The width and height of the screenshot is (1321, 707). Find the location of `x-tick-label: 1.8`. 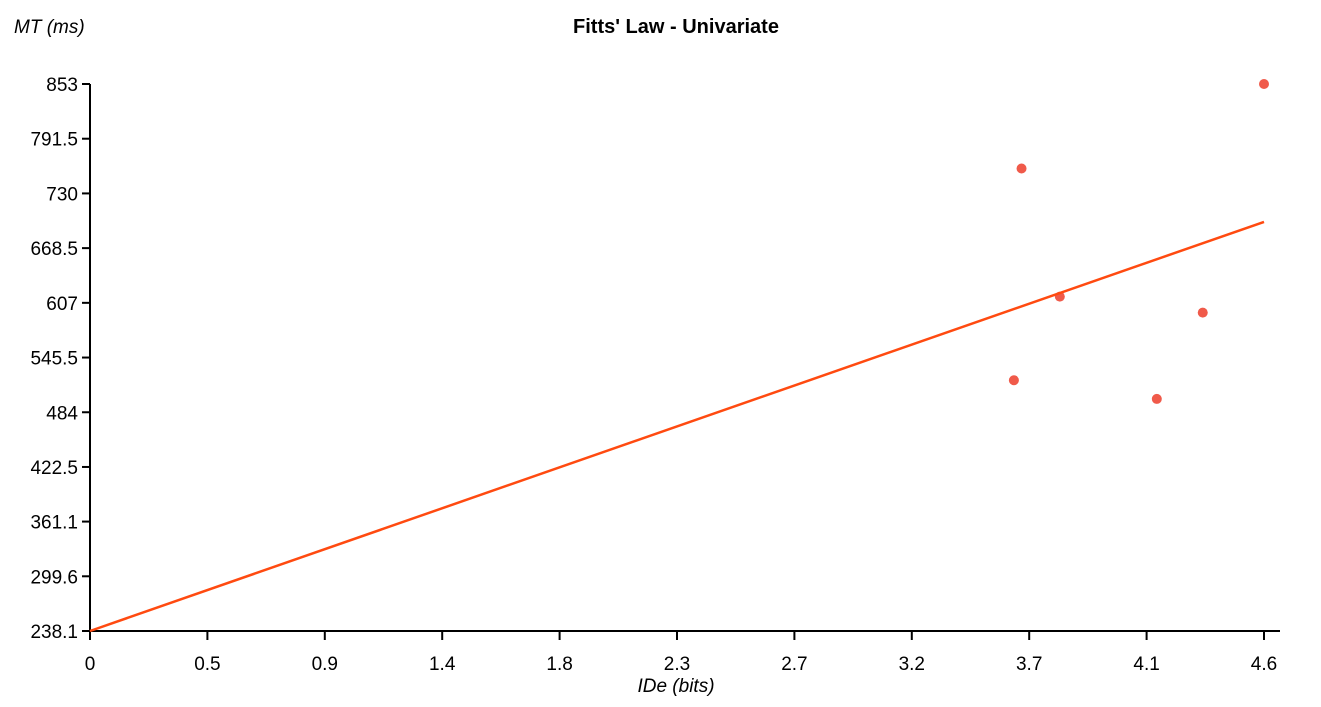

x-tick-label: 1.8 is located at coordinates (559, 664).